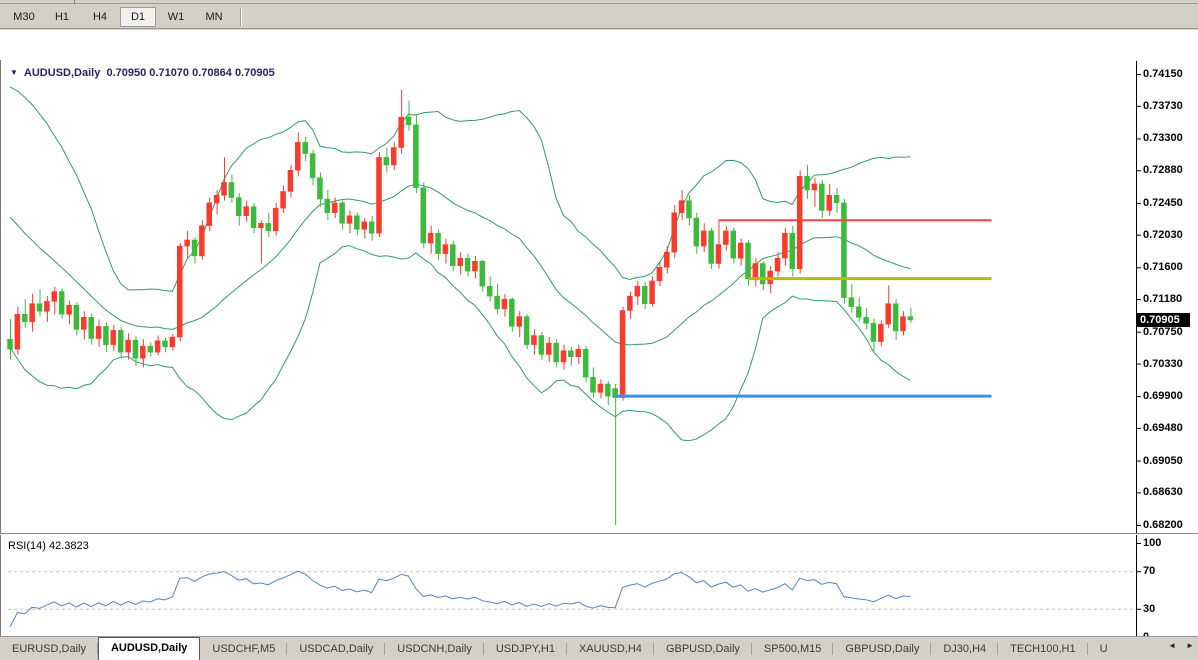  I want to click on rsi-tick-label: 30, so click(1149, 608).